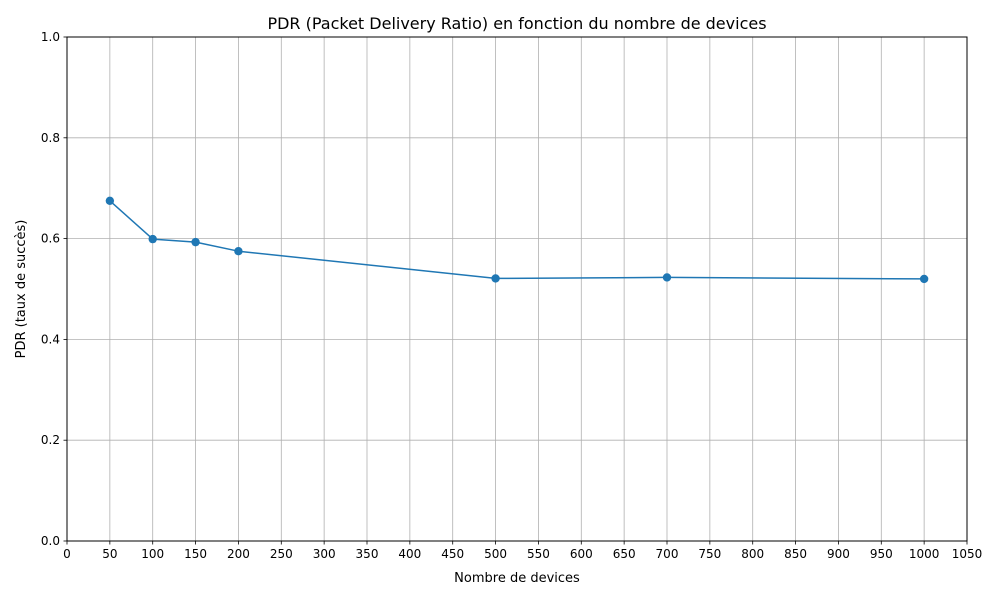 The width and height of the screenshot is (1000, 600). Describe the element at coordinates (967, 554) in the screenshot. I see `x-tick-label: 1050` at that location.